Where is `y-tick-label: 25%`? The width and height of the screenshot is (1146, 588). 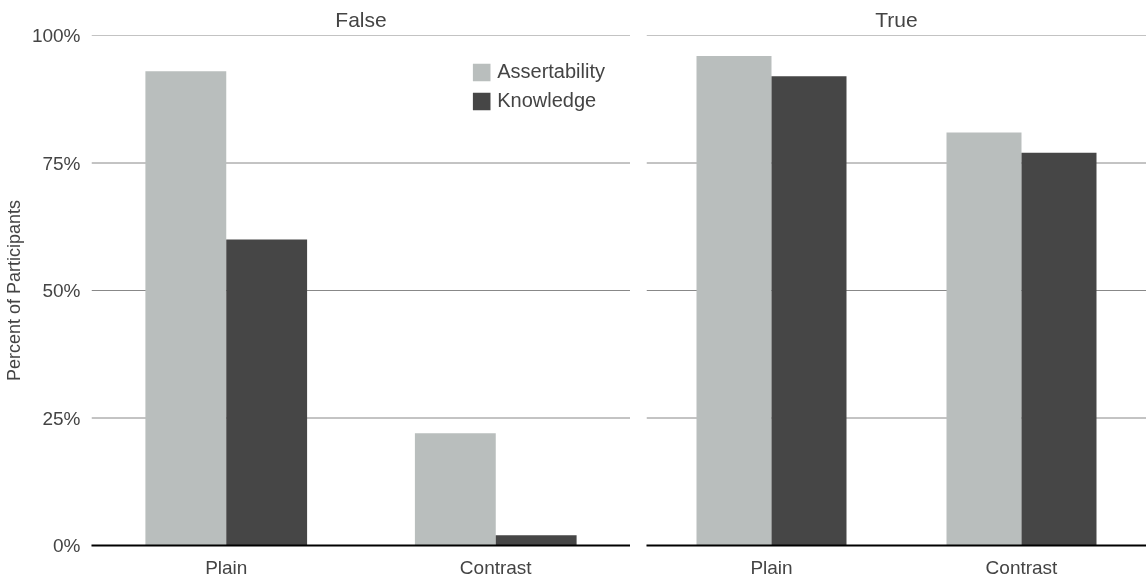 y-tick-label: 25% is located at coordinates (61, 418).